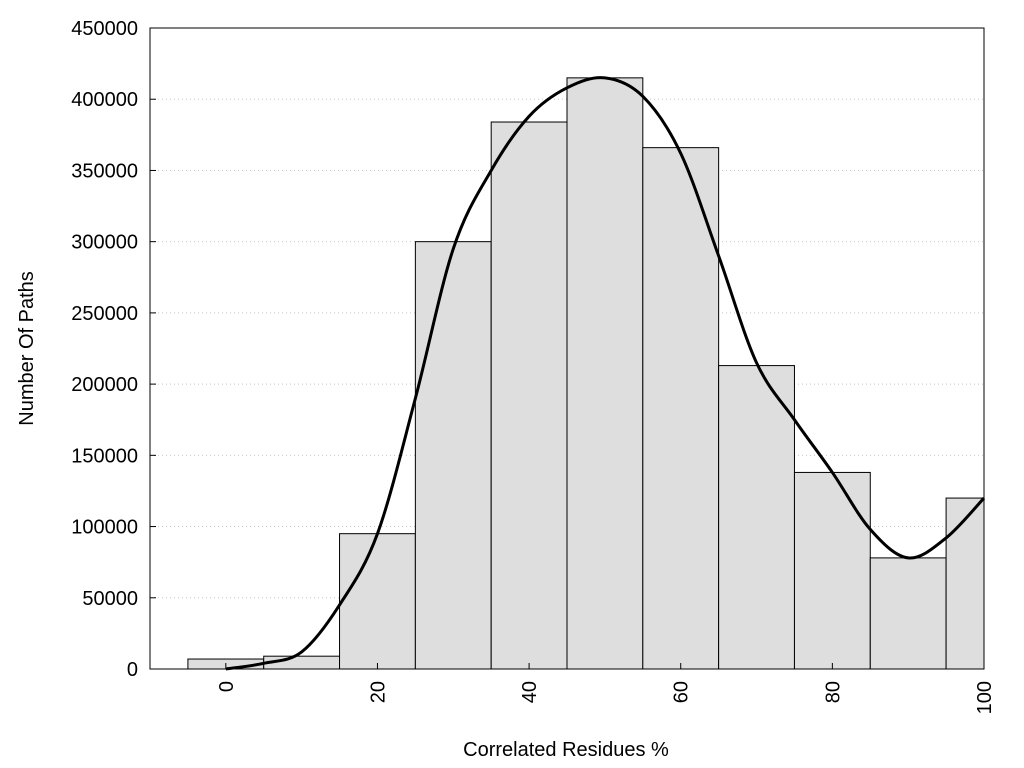 The image size is (1024, 768). I want to click on x-tick-label: 0, so click(227, 686).